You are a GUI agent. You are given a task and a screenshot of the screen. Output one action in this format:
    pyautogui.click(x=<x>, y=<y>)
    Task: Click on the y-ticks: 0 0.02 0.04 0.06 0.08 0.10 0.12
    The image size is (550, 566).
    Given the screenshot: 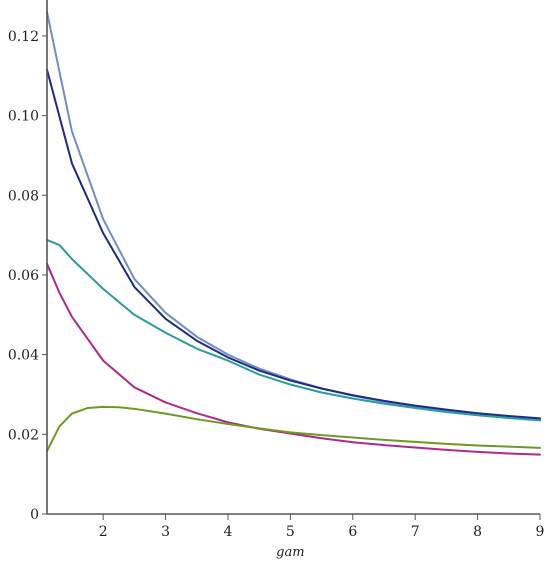 What is the action you would take?
    pyautogui.click(x=27, y=276)
    